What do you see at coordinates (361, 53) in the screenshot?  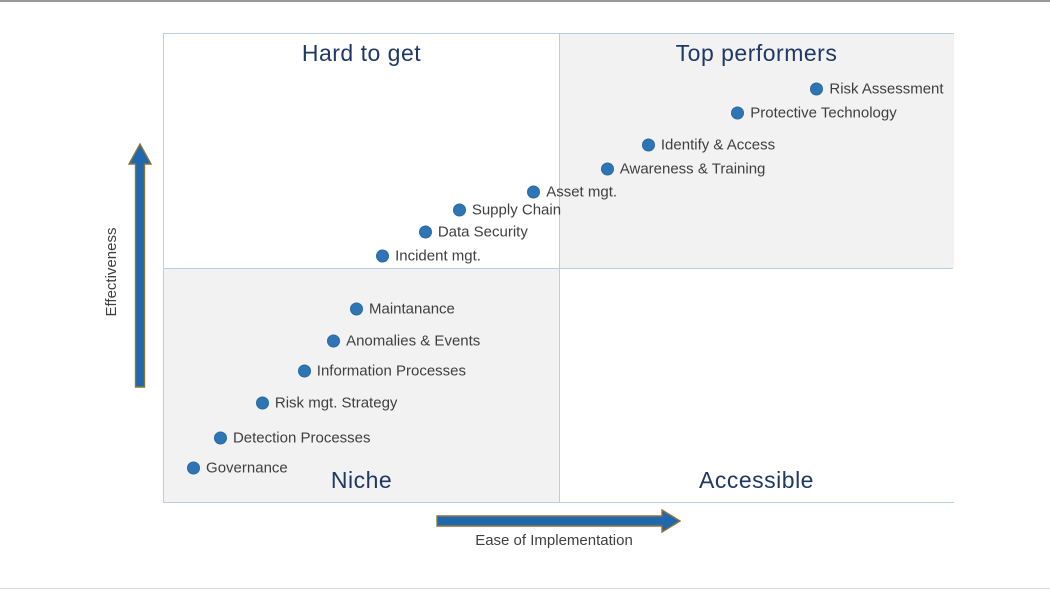 I see `quadrant-title-hard-to-get: Hard to get` at bounding box center [361, 53].